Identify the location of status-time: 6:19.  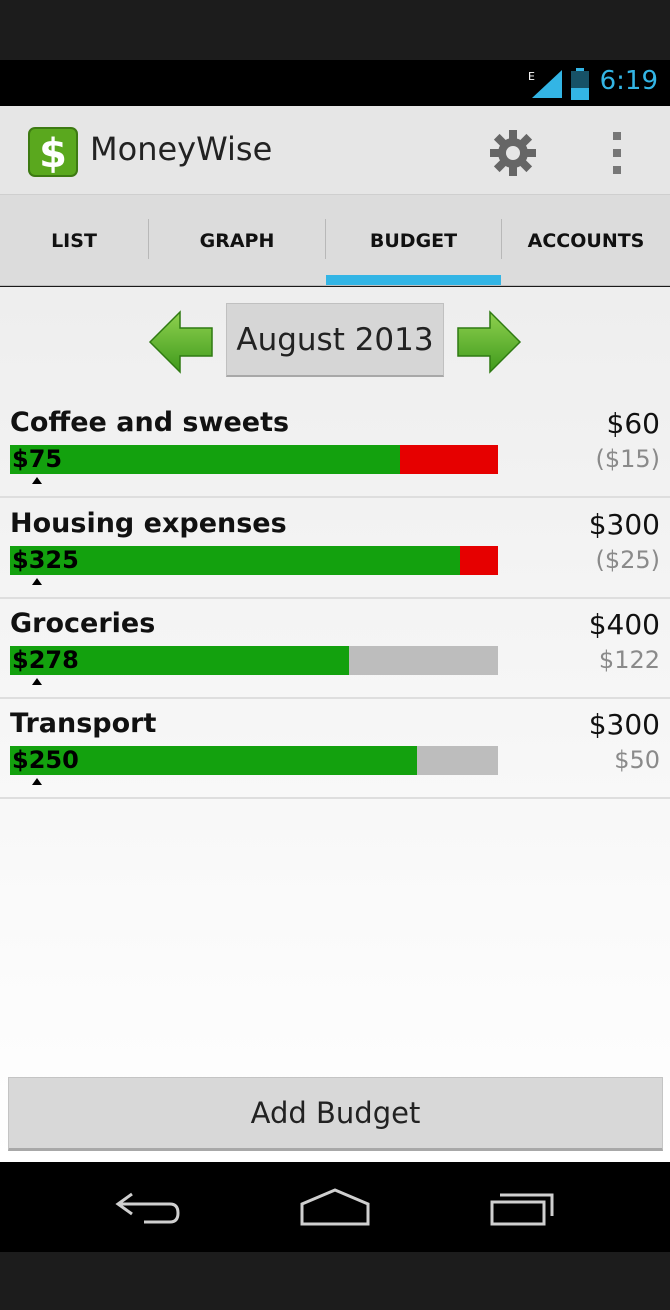
(628, 81).